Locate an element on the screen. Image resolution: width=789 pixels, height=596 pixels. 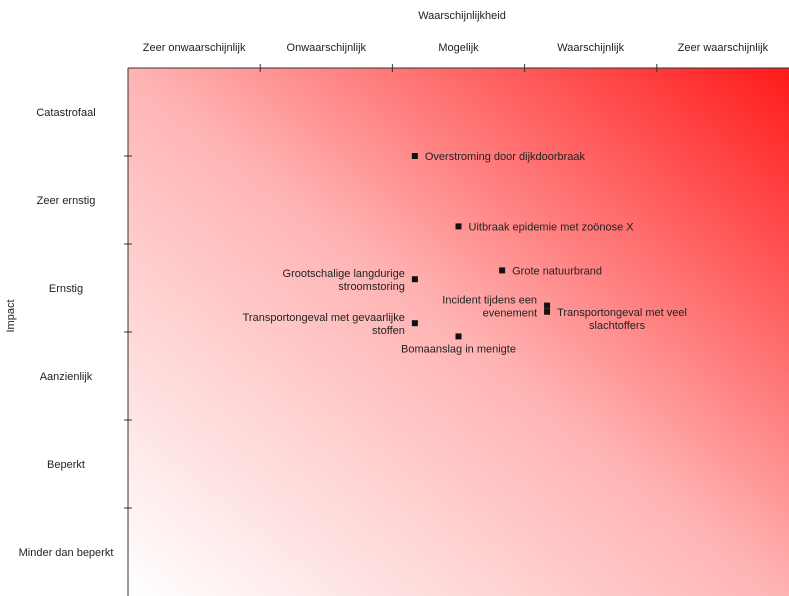
x-tick-label: Zeer waarschijnlijk is located at coordinates (723, 48).